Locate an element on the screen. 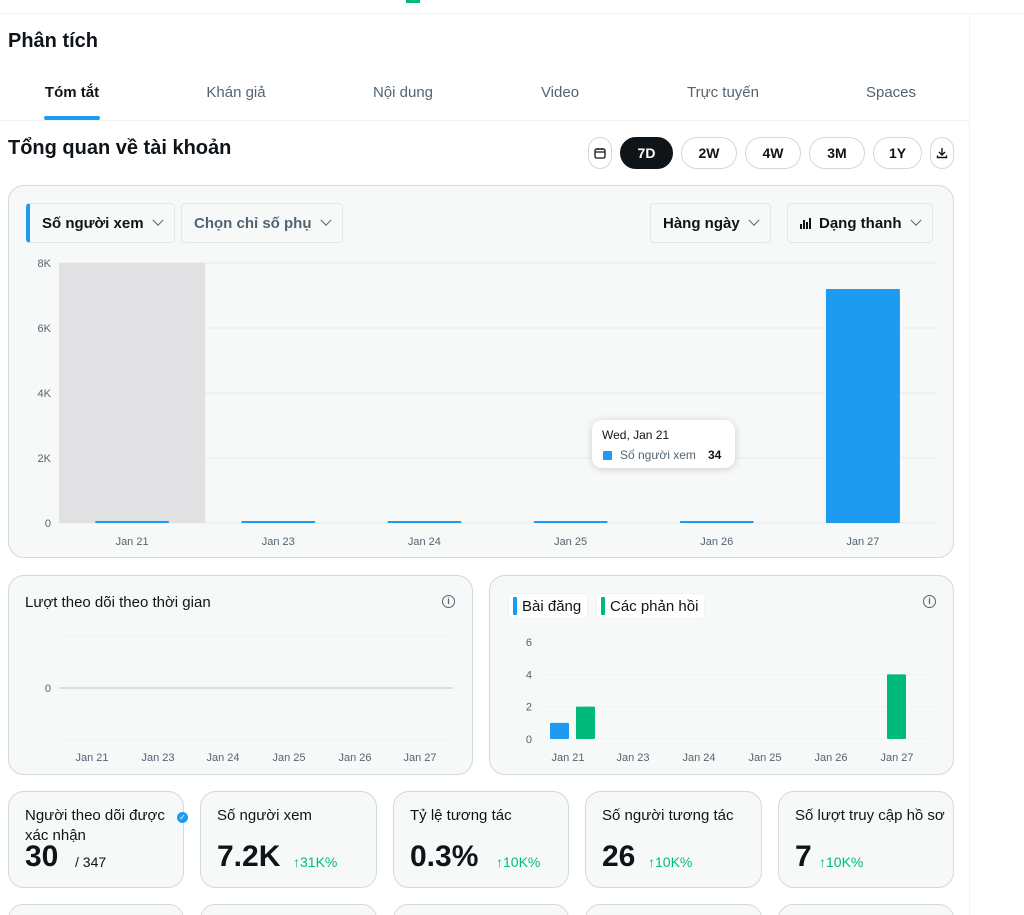  tab-summary: Tóm tắt is located at coordinates (72, 92).